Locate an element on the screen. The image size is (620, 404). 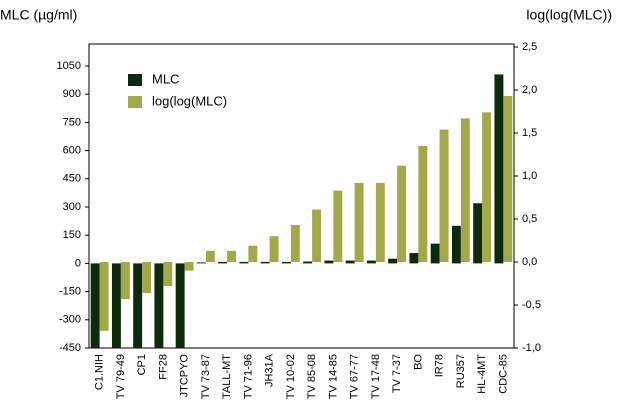
x-tick-label: CDC-85 is located at coordinates (503, 374).